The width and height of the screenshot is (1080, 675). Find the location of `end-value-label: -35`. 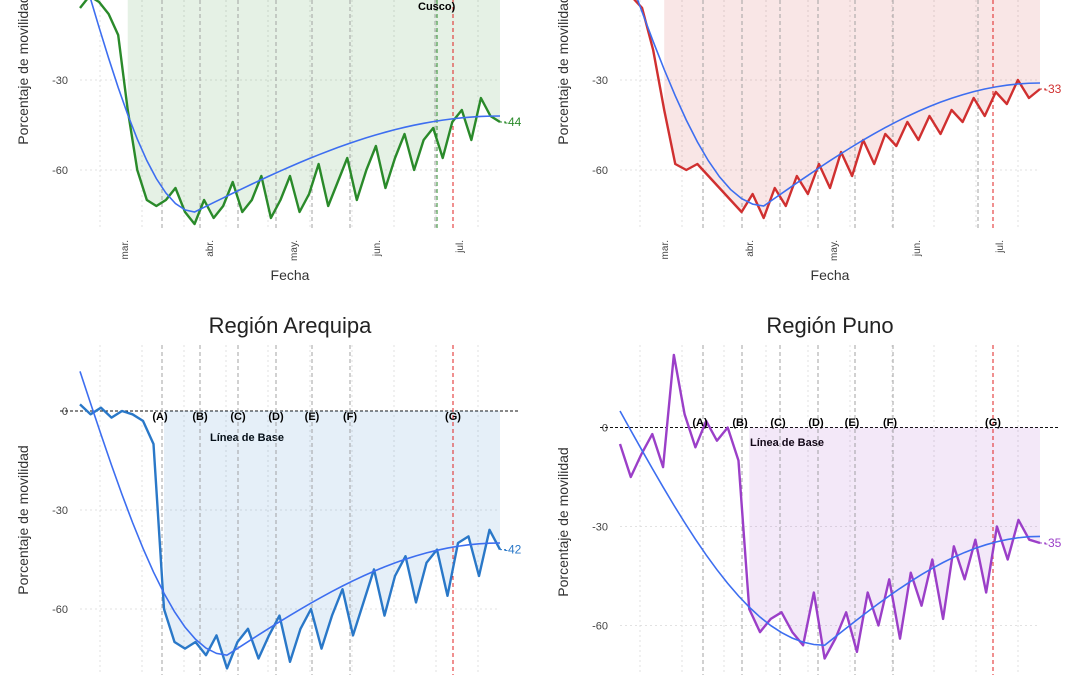

end-value-label: -35 is located at coordinates (1053, 543).